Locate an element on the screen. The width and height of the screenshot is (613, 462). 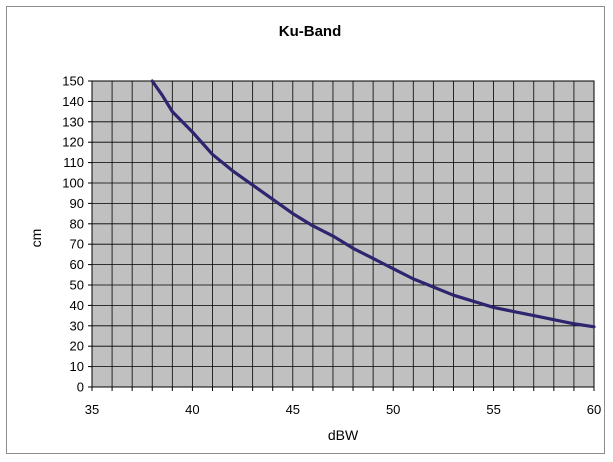
y-tick-label: 90 is located at coordinates (77, 203).